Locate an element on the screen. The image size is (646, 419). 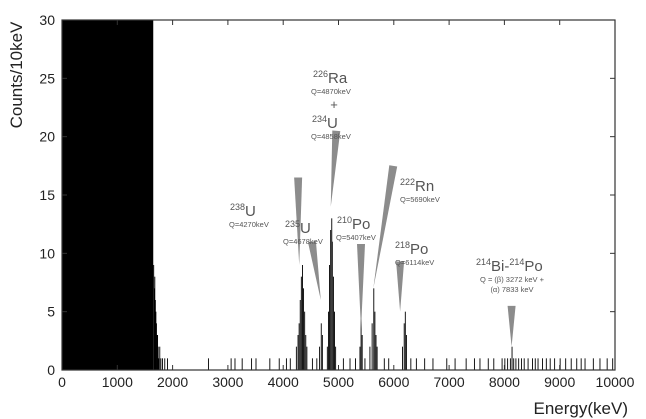
u234-label: 234U is located at coordinates (325, 123).